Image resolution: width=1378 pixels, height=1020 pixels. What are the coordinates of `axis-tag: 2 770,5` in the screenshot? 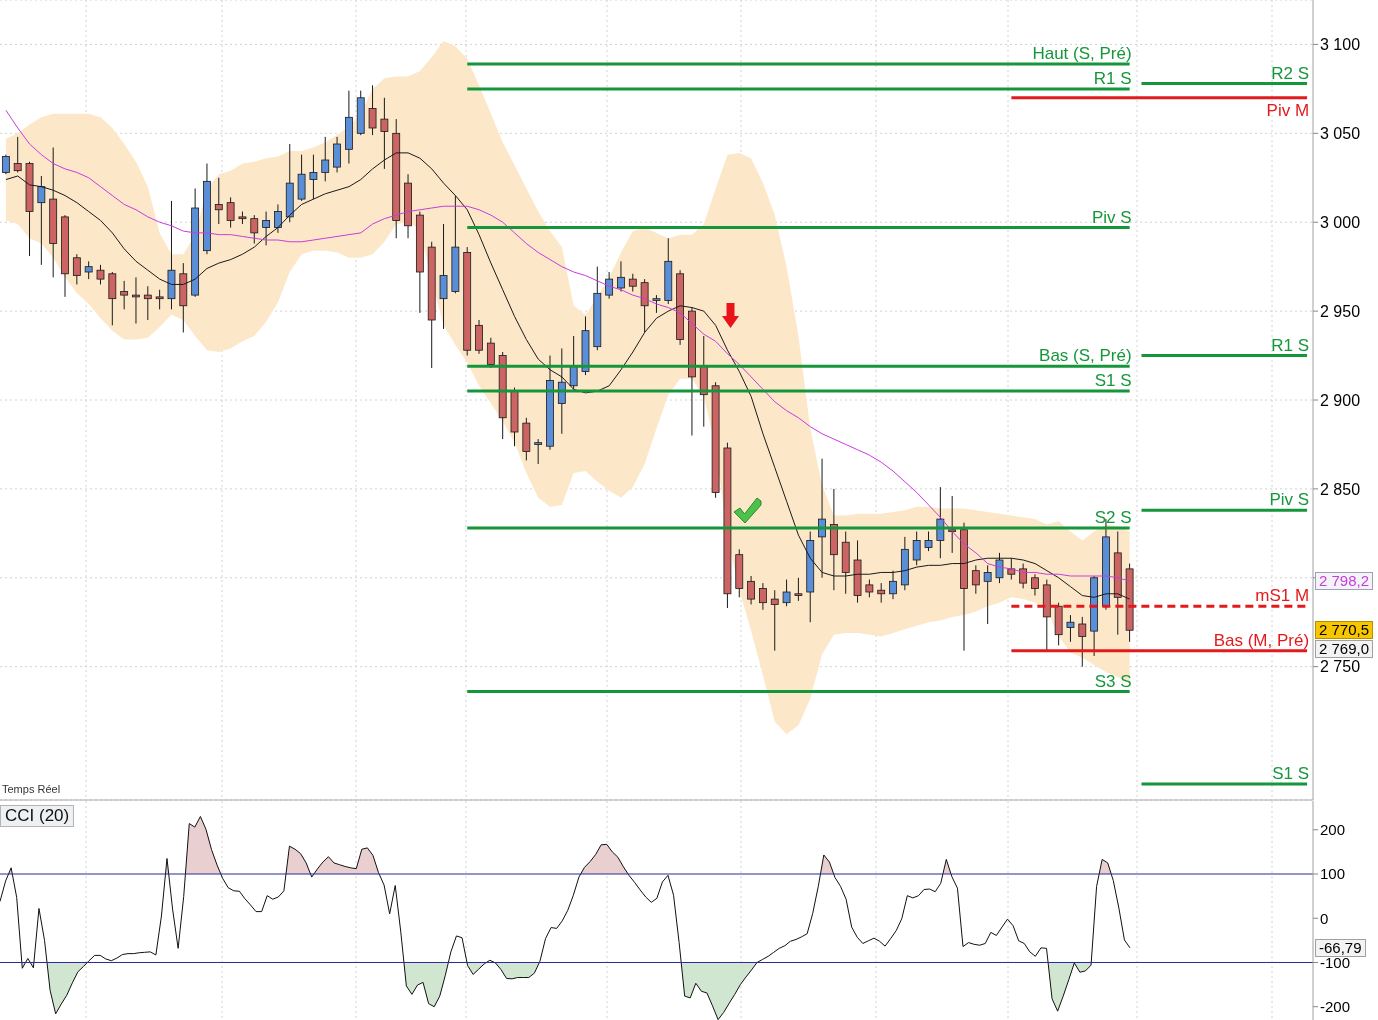 It's located at (1344, 630).